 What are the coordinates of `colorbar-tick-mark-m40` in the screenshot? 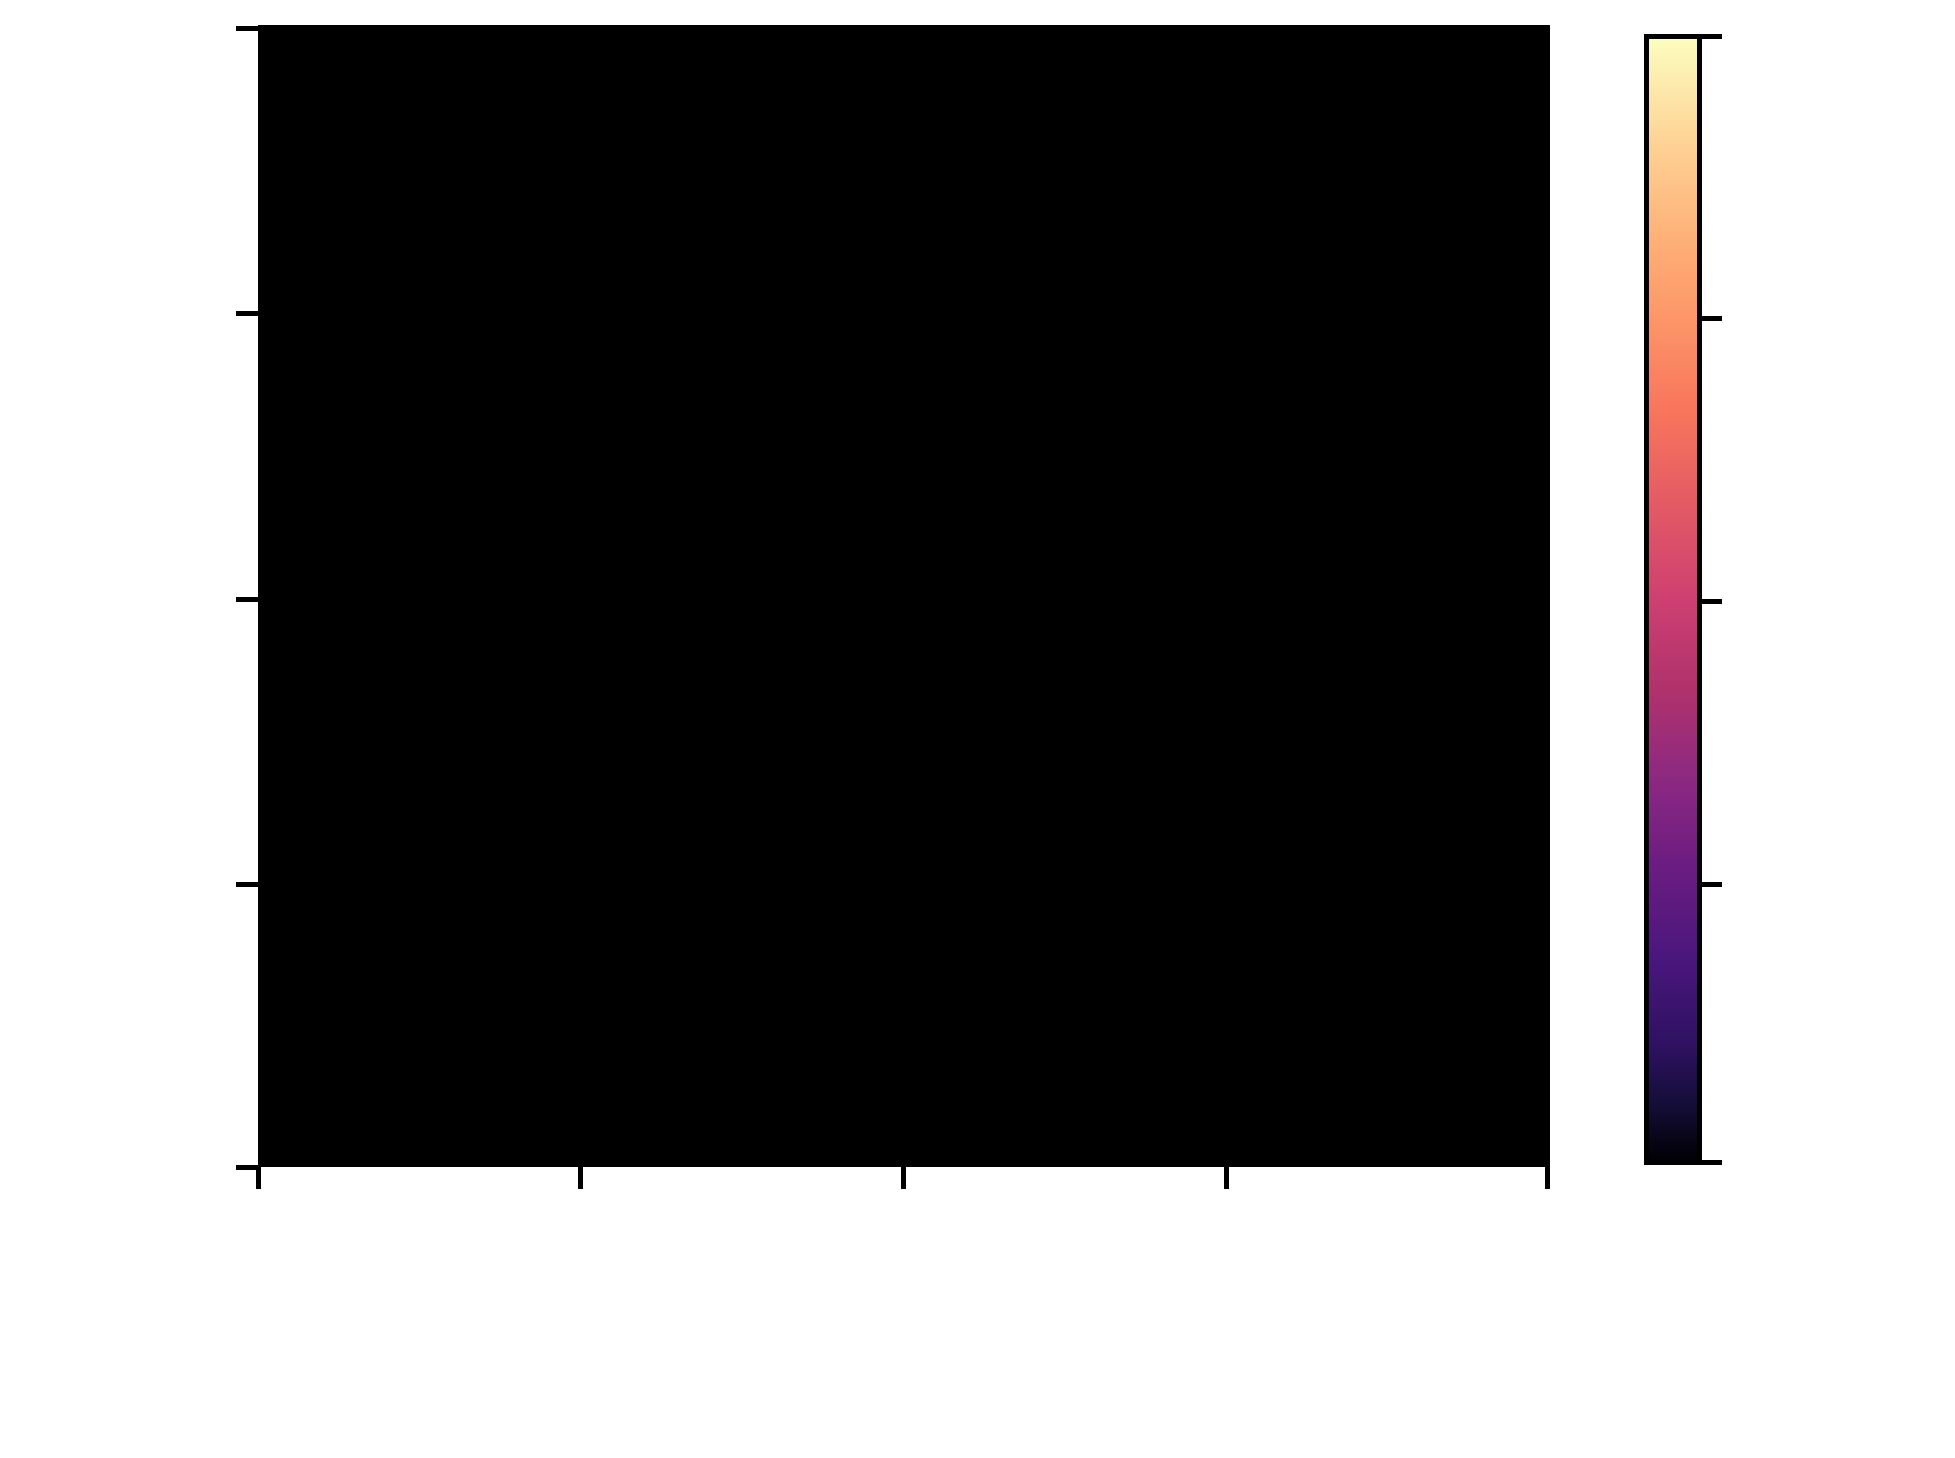 It's located at (1711, 601).